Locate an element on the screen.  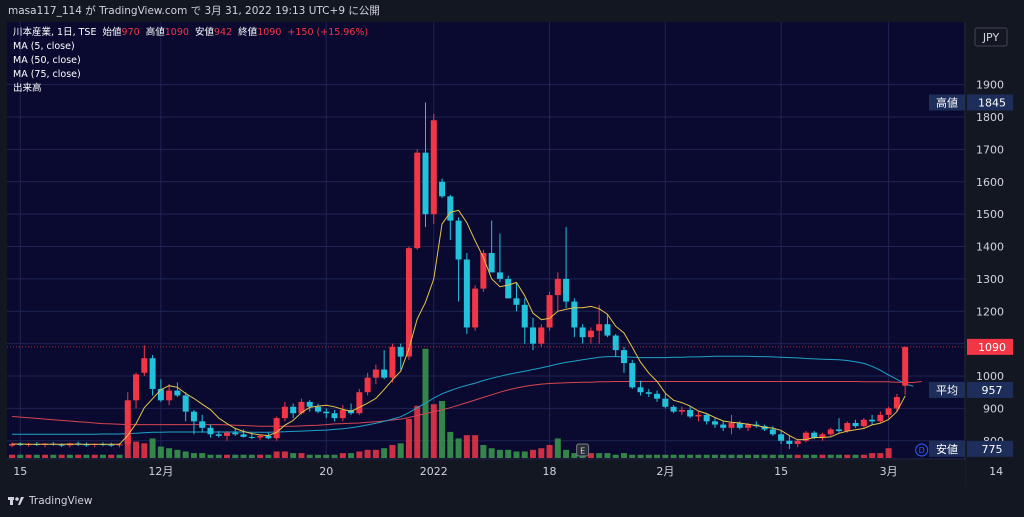
price-tick-label: 900 is located at coordinates (993, 408).